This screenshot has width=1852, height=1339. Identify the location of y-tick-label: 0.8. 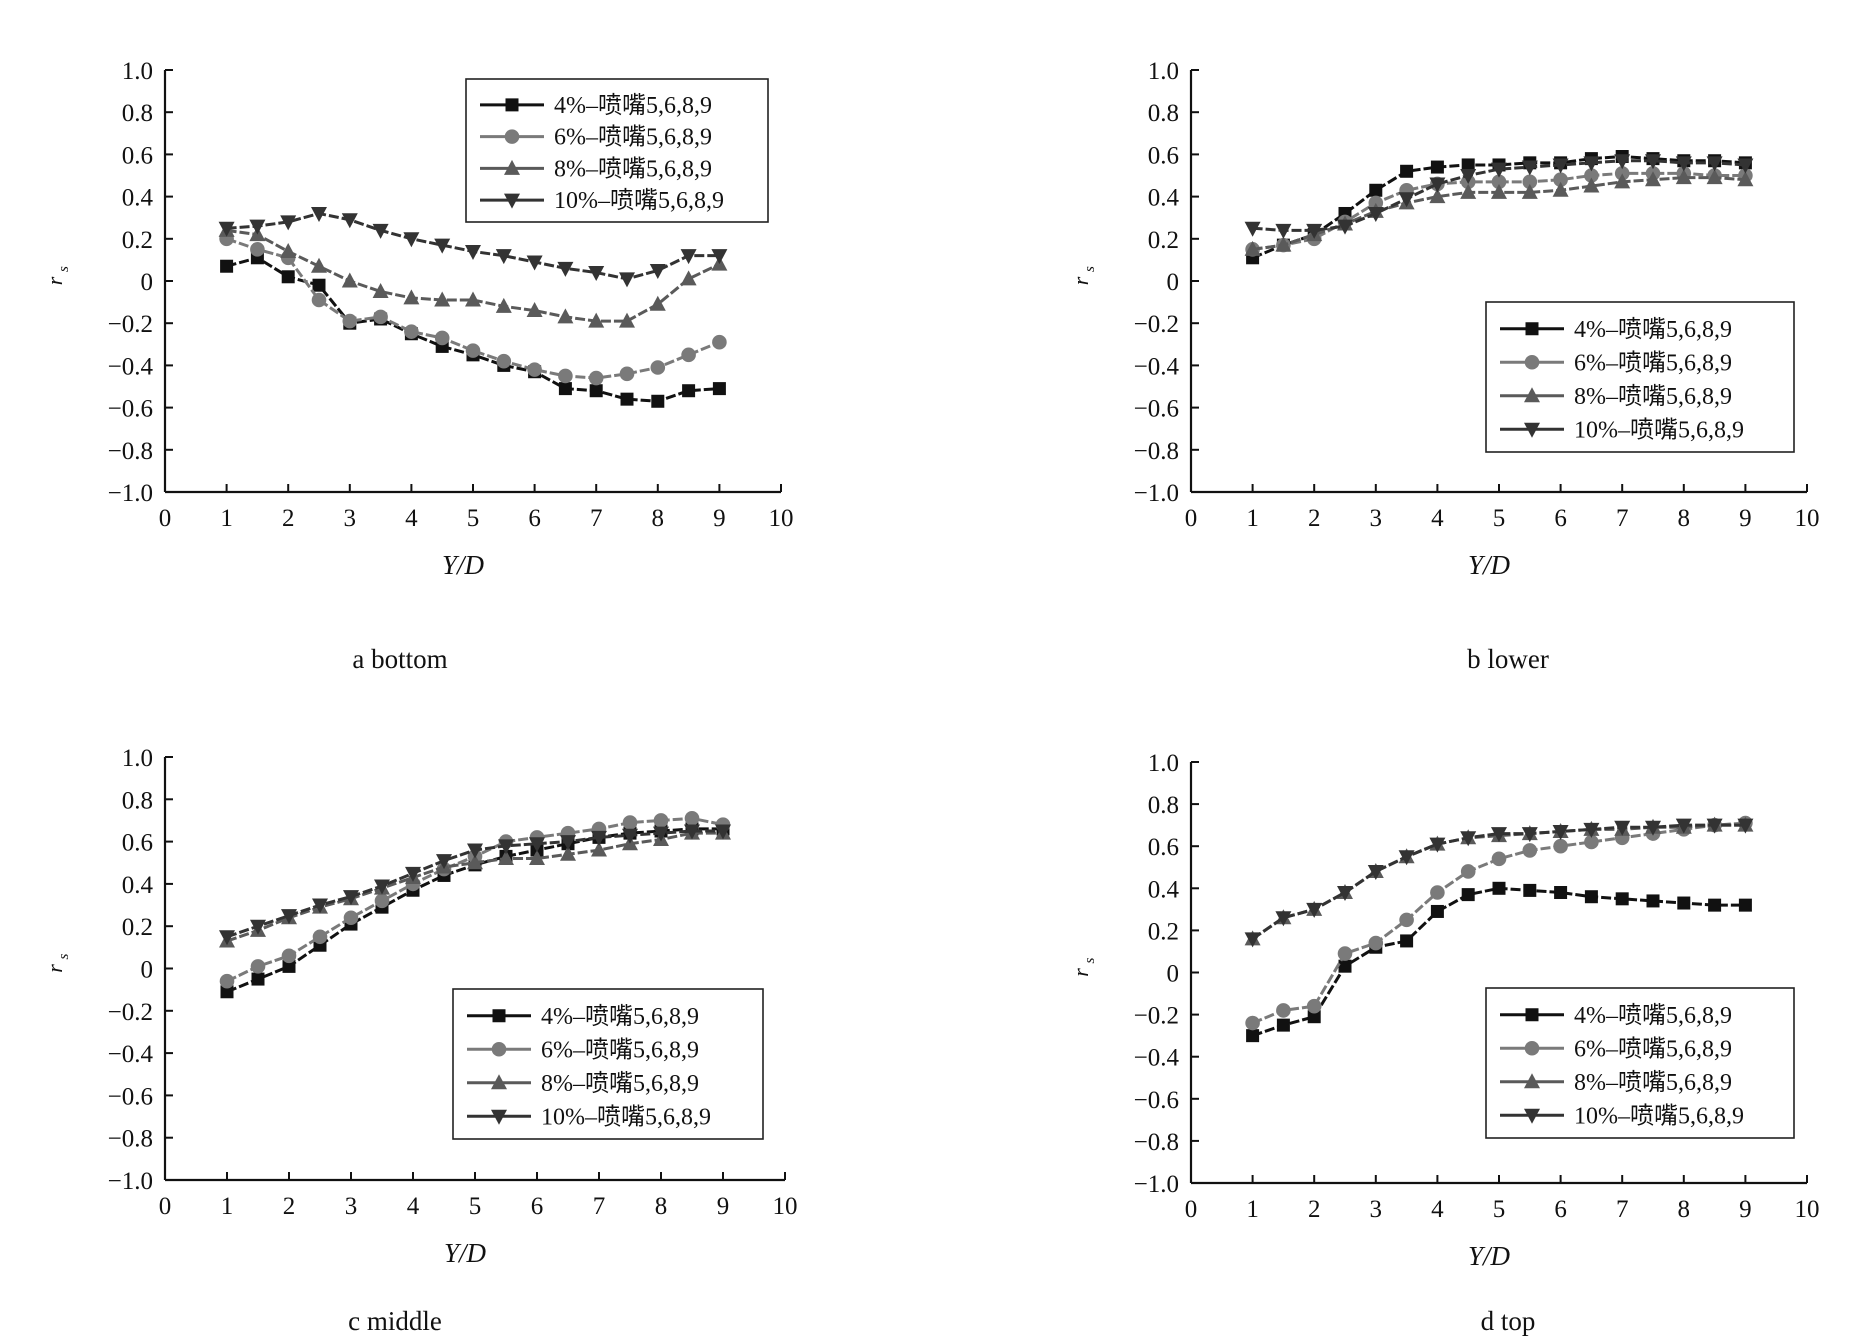
(1163, 805).